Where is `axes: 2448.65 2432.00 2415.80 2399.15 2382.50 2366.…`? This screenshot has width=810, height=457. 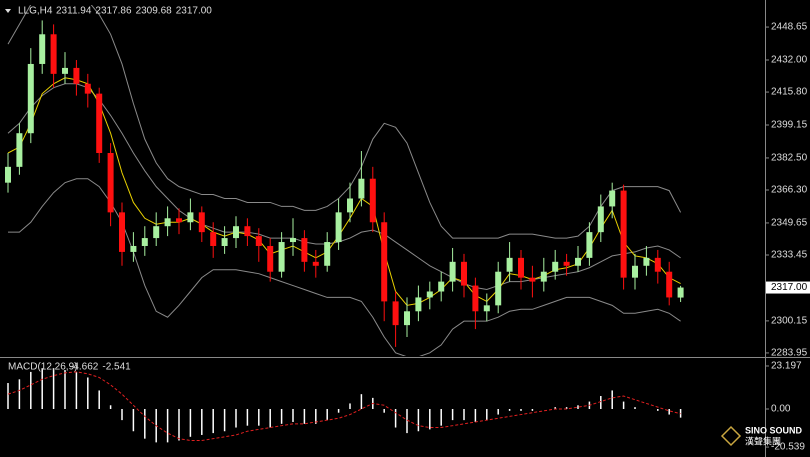 axes: 2448.65 2432.00 2415.80 2399.15 2382.50 2366.… is located at coordinates (787, 237).